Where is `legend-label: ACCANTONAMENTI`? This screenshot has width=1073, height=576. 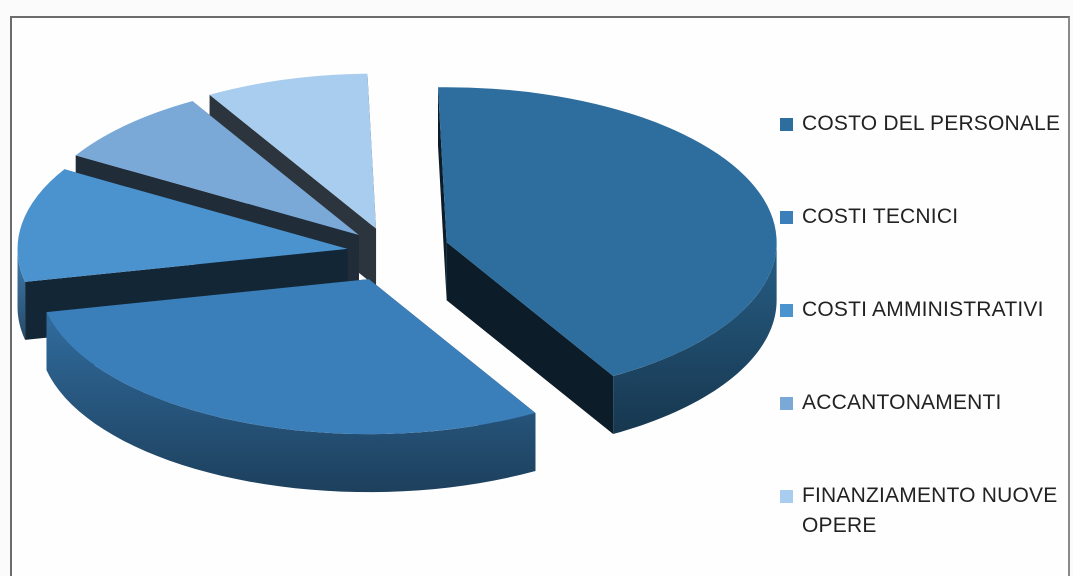 legend-label: ACCANTONAMENTI is located at coordinates (902, 402).